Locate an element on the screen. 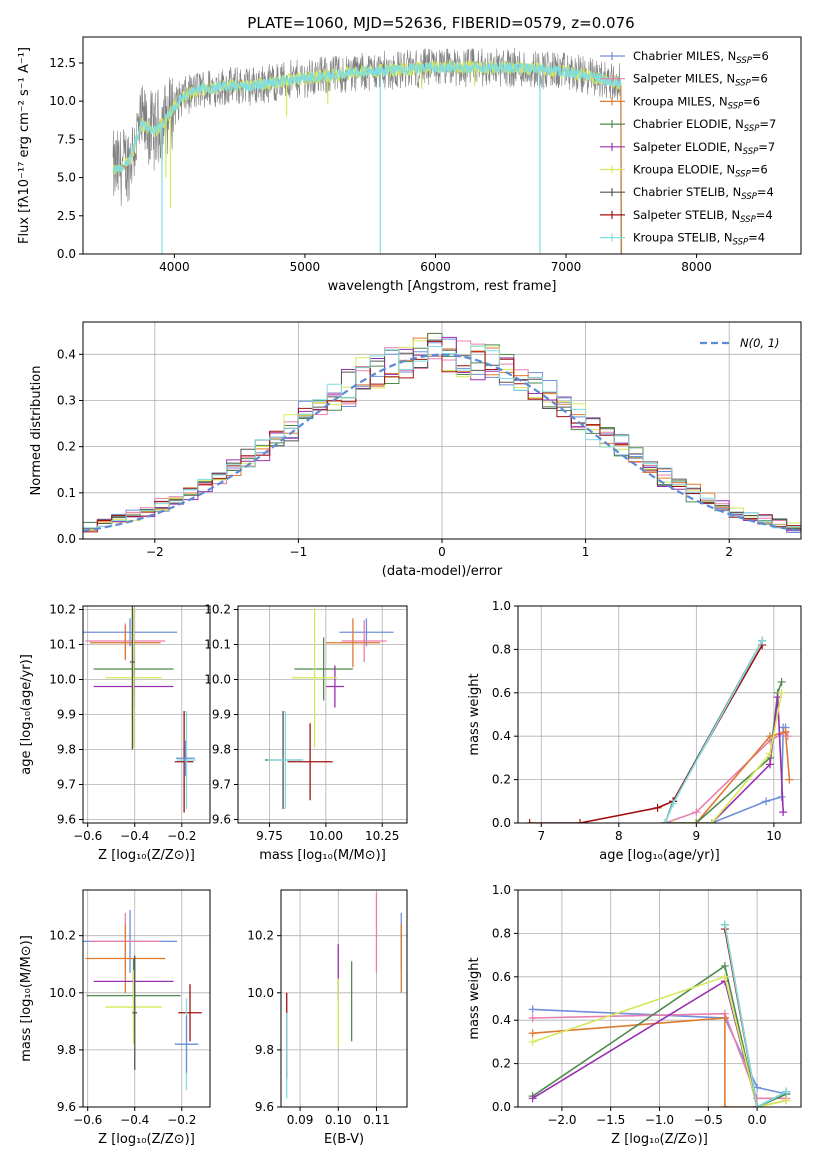  x-tick-label: 9 is located at coordinates (697, 836).